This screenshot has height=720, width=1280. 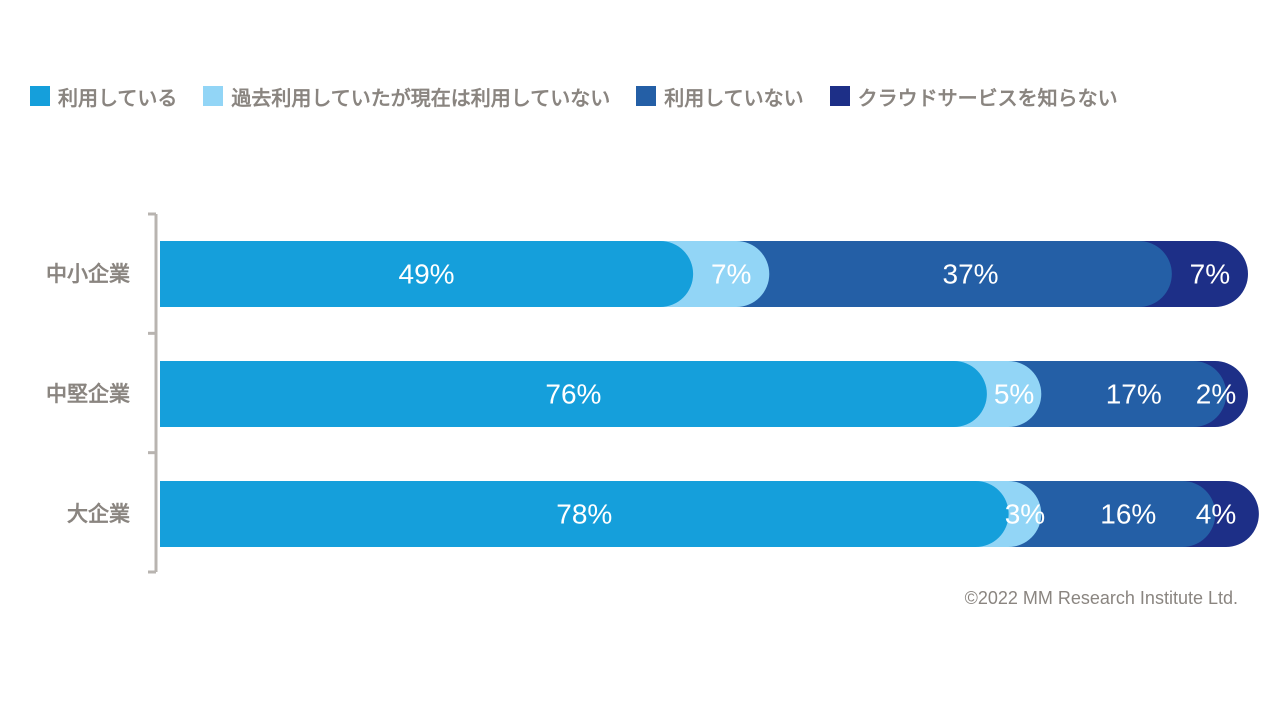 I want to click on legend-label: 利用している, so click(x=118, y=97).